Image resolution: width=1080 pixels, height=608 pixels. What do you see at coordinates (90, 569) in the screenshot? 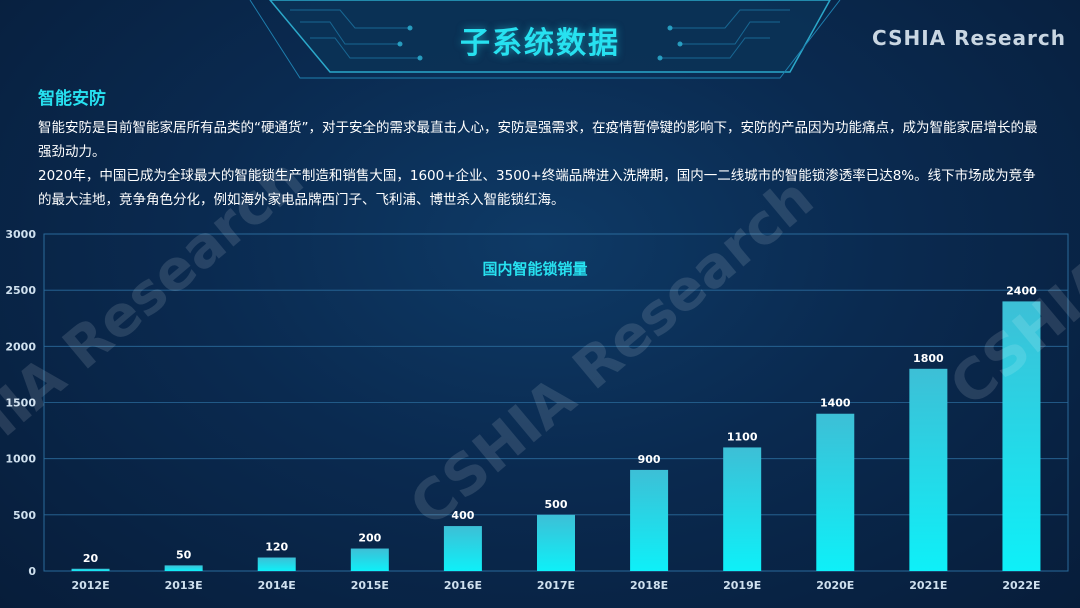
I see `bar-2012E` at bounding box center [90, 569].